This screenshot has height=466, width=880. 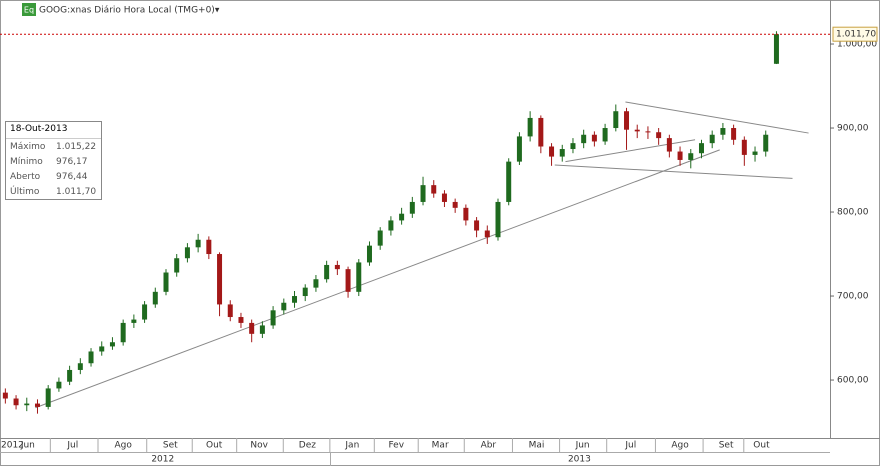 What do you see at coordinates (72, 161) in the screenshot?
I see `info-value: 976,17` at bounding box center [72, 161].